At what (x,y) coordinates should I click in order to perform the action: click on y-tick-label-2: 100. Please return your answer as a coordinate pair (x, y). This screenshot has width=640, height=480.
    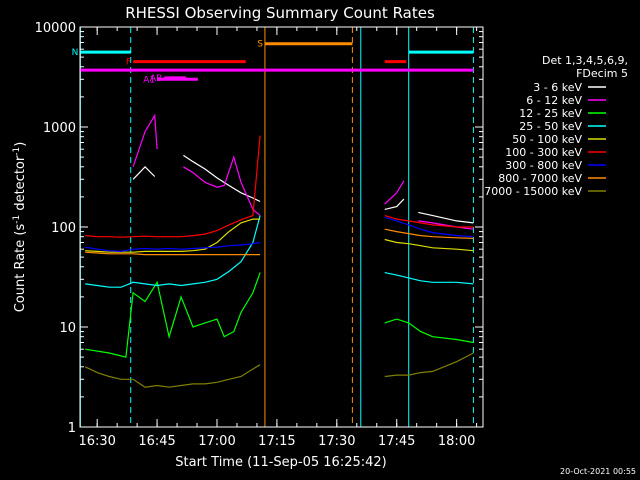
    Looking at the image, I should click on (63, 228).